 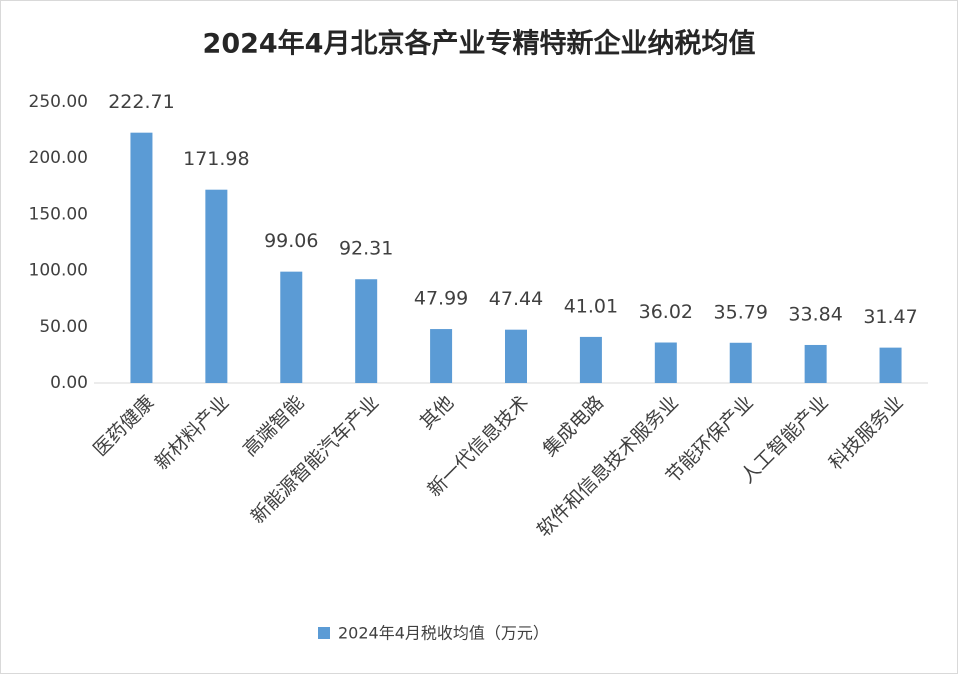 I want to click on data-label: 99.06, so click(x=291, y=241).